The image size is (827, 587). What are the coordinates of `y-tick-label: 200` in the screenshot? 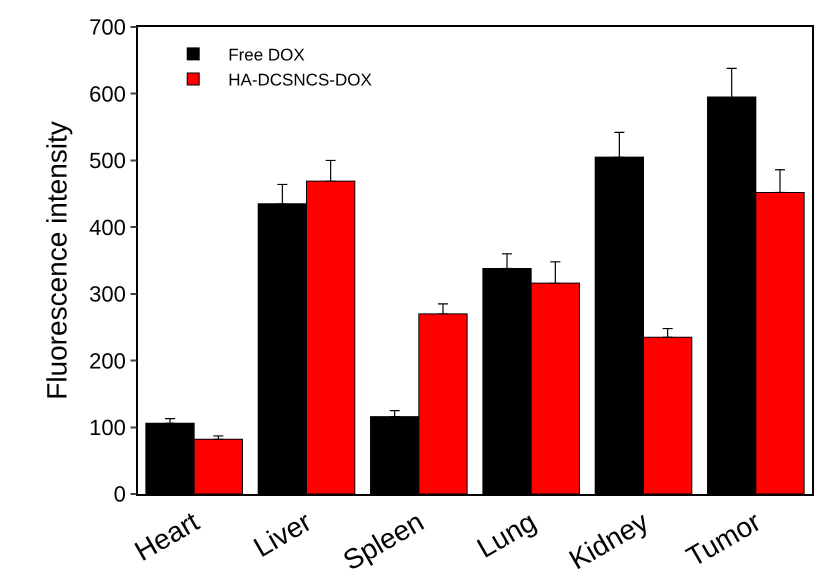 It's located at (107, 361).